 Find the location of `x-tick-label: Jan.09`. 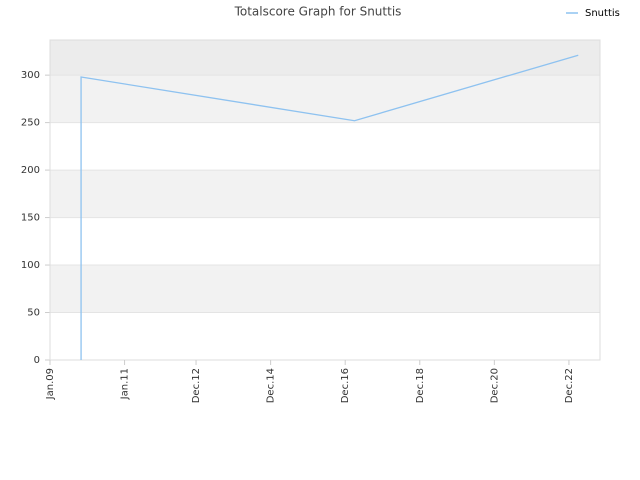

x-tick-label: Jan.09 is located at coordinates (50, 384).